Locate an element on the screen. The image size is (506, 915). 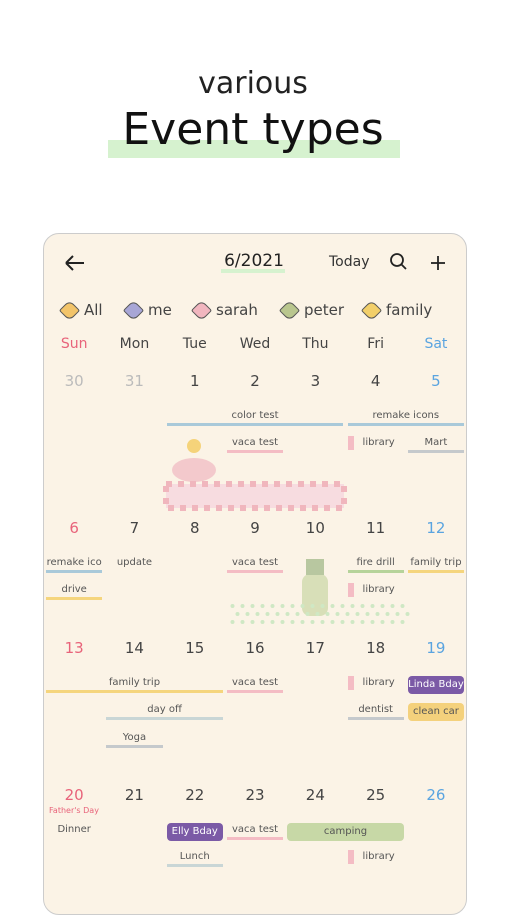
pig-sticker is located at coordinates (194, 460).